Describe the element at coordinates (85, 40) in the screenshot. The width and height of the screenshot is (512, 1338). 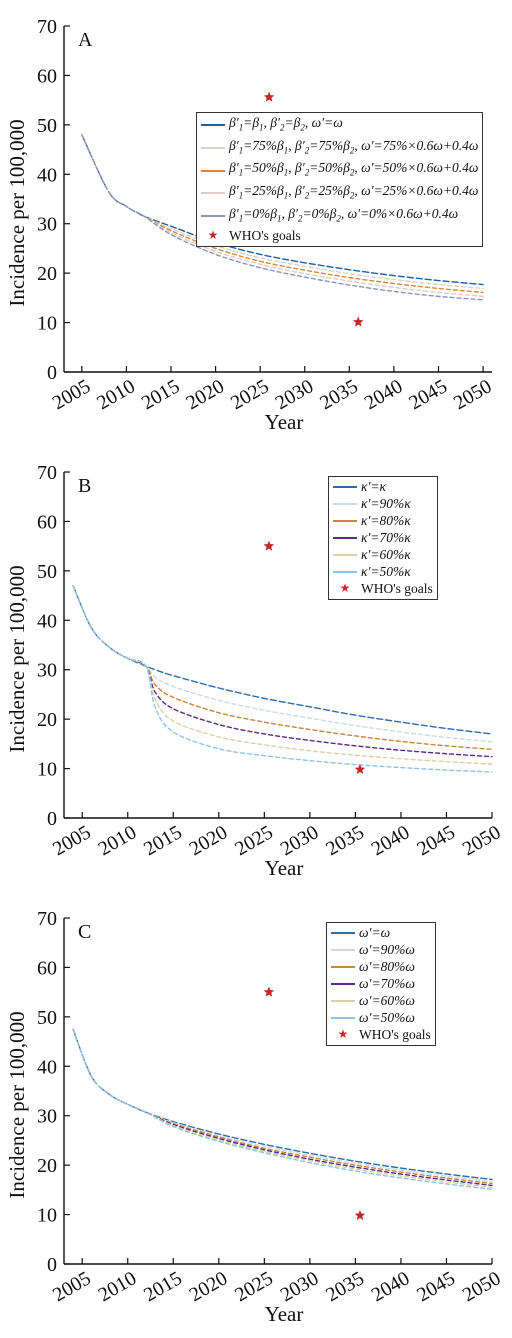
I see `chart-a-panel-label: A` at that location.